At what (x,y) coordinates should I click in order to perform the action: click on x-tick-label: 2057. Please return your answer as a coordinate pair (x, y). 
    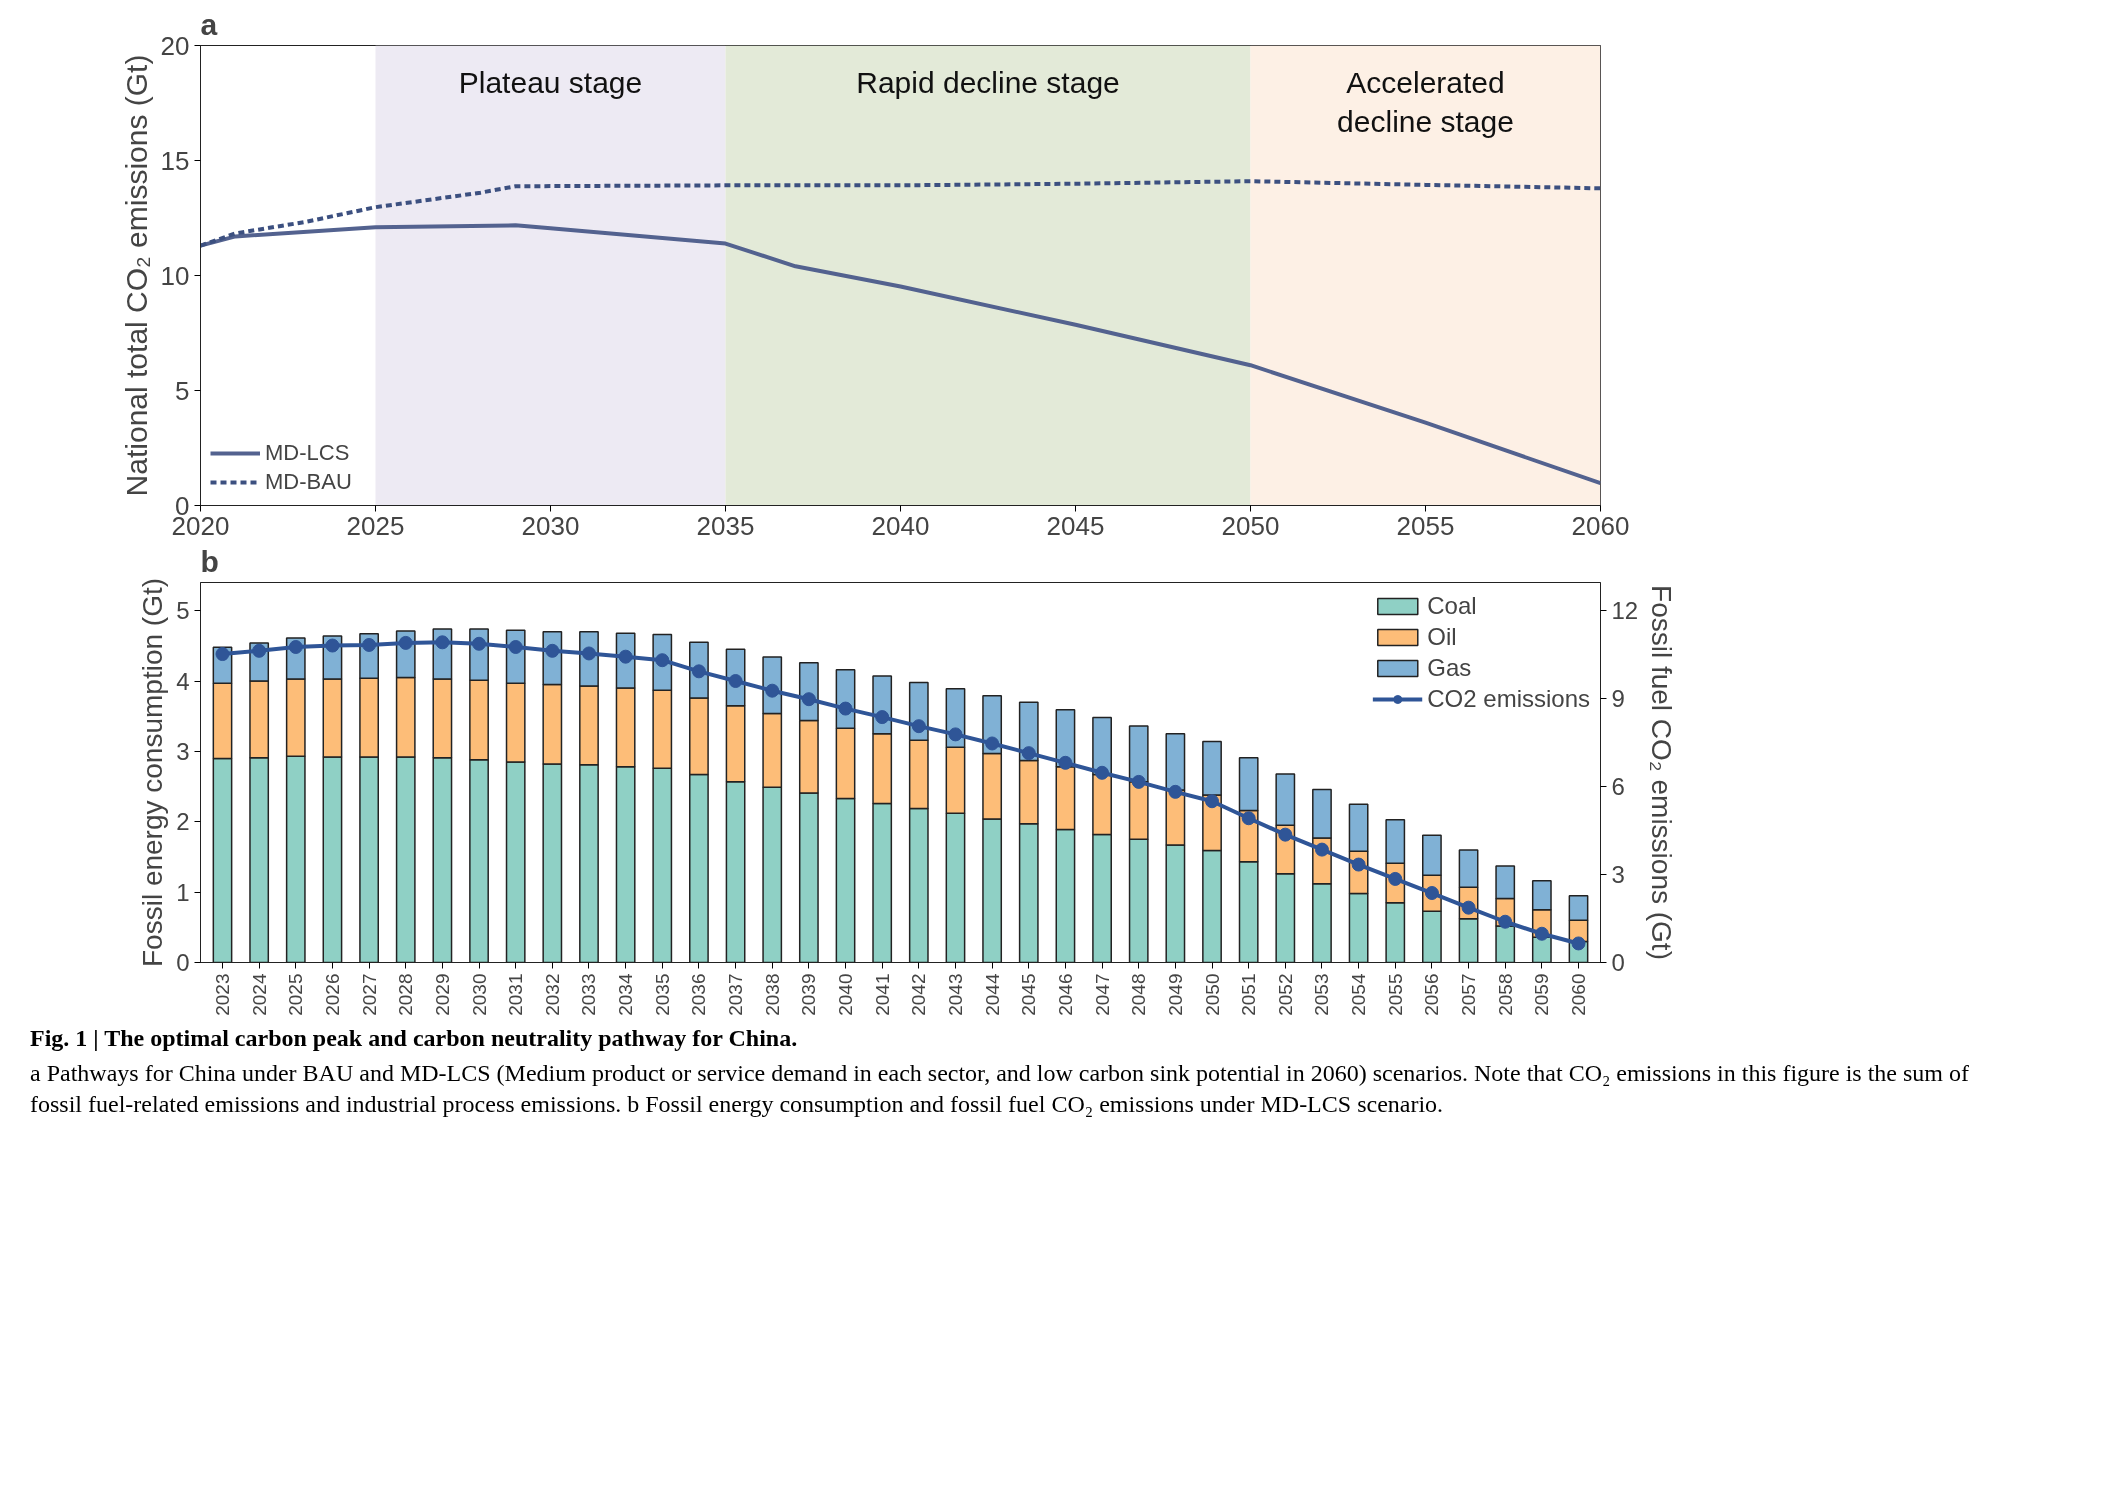
    Looking at the image, I should click on (1469, 994).